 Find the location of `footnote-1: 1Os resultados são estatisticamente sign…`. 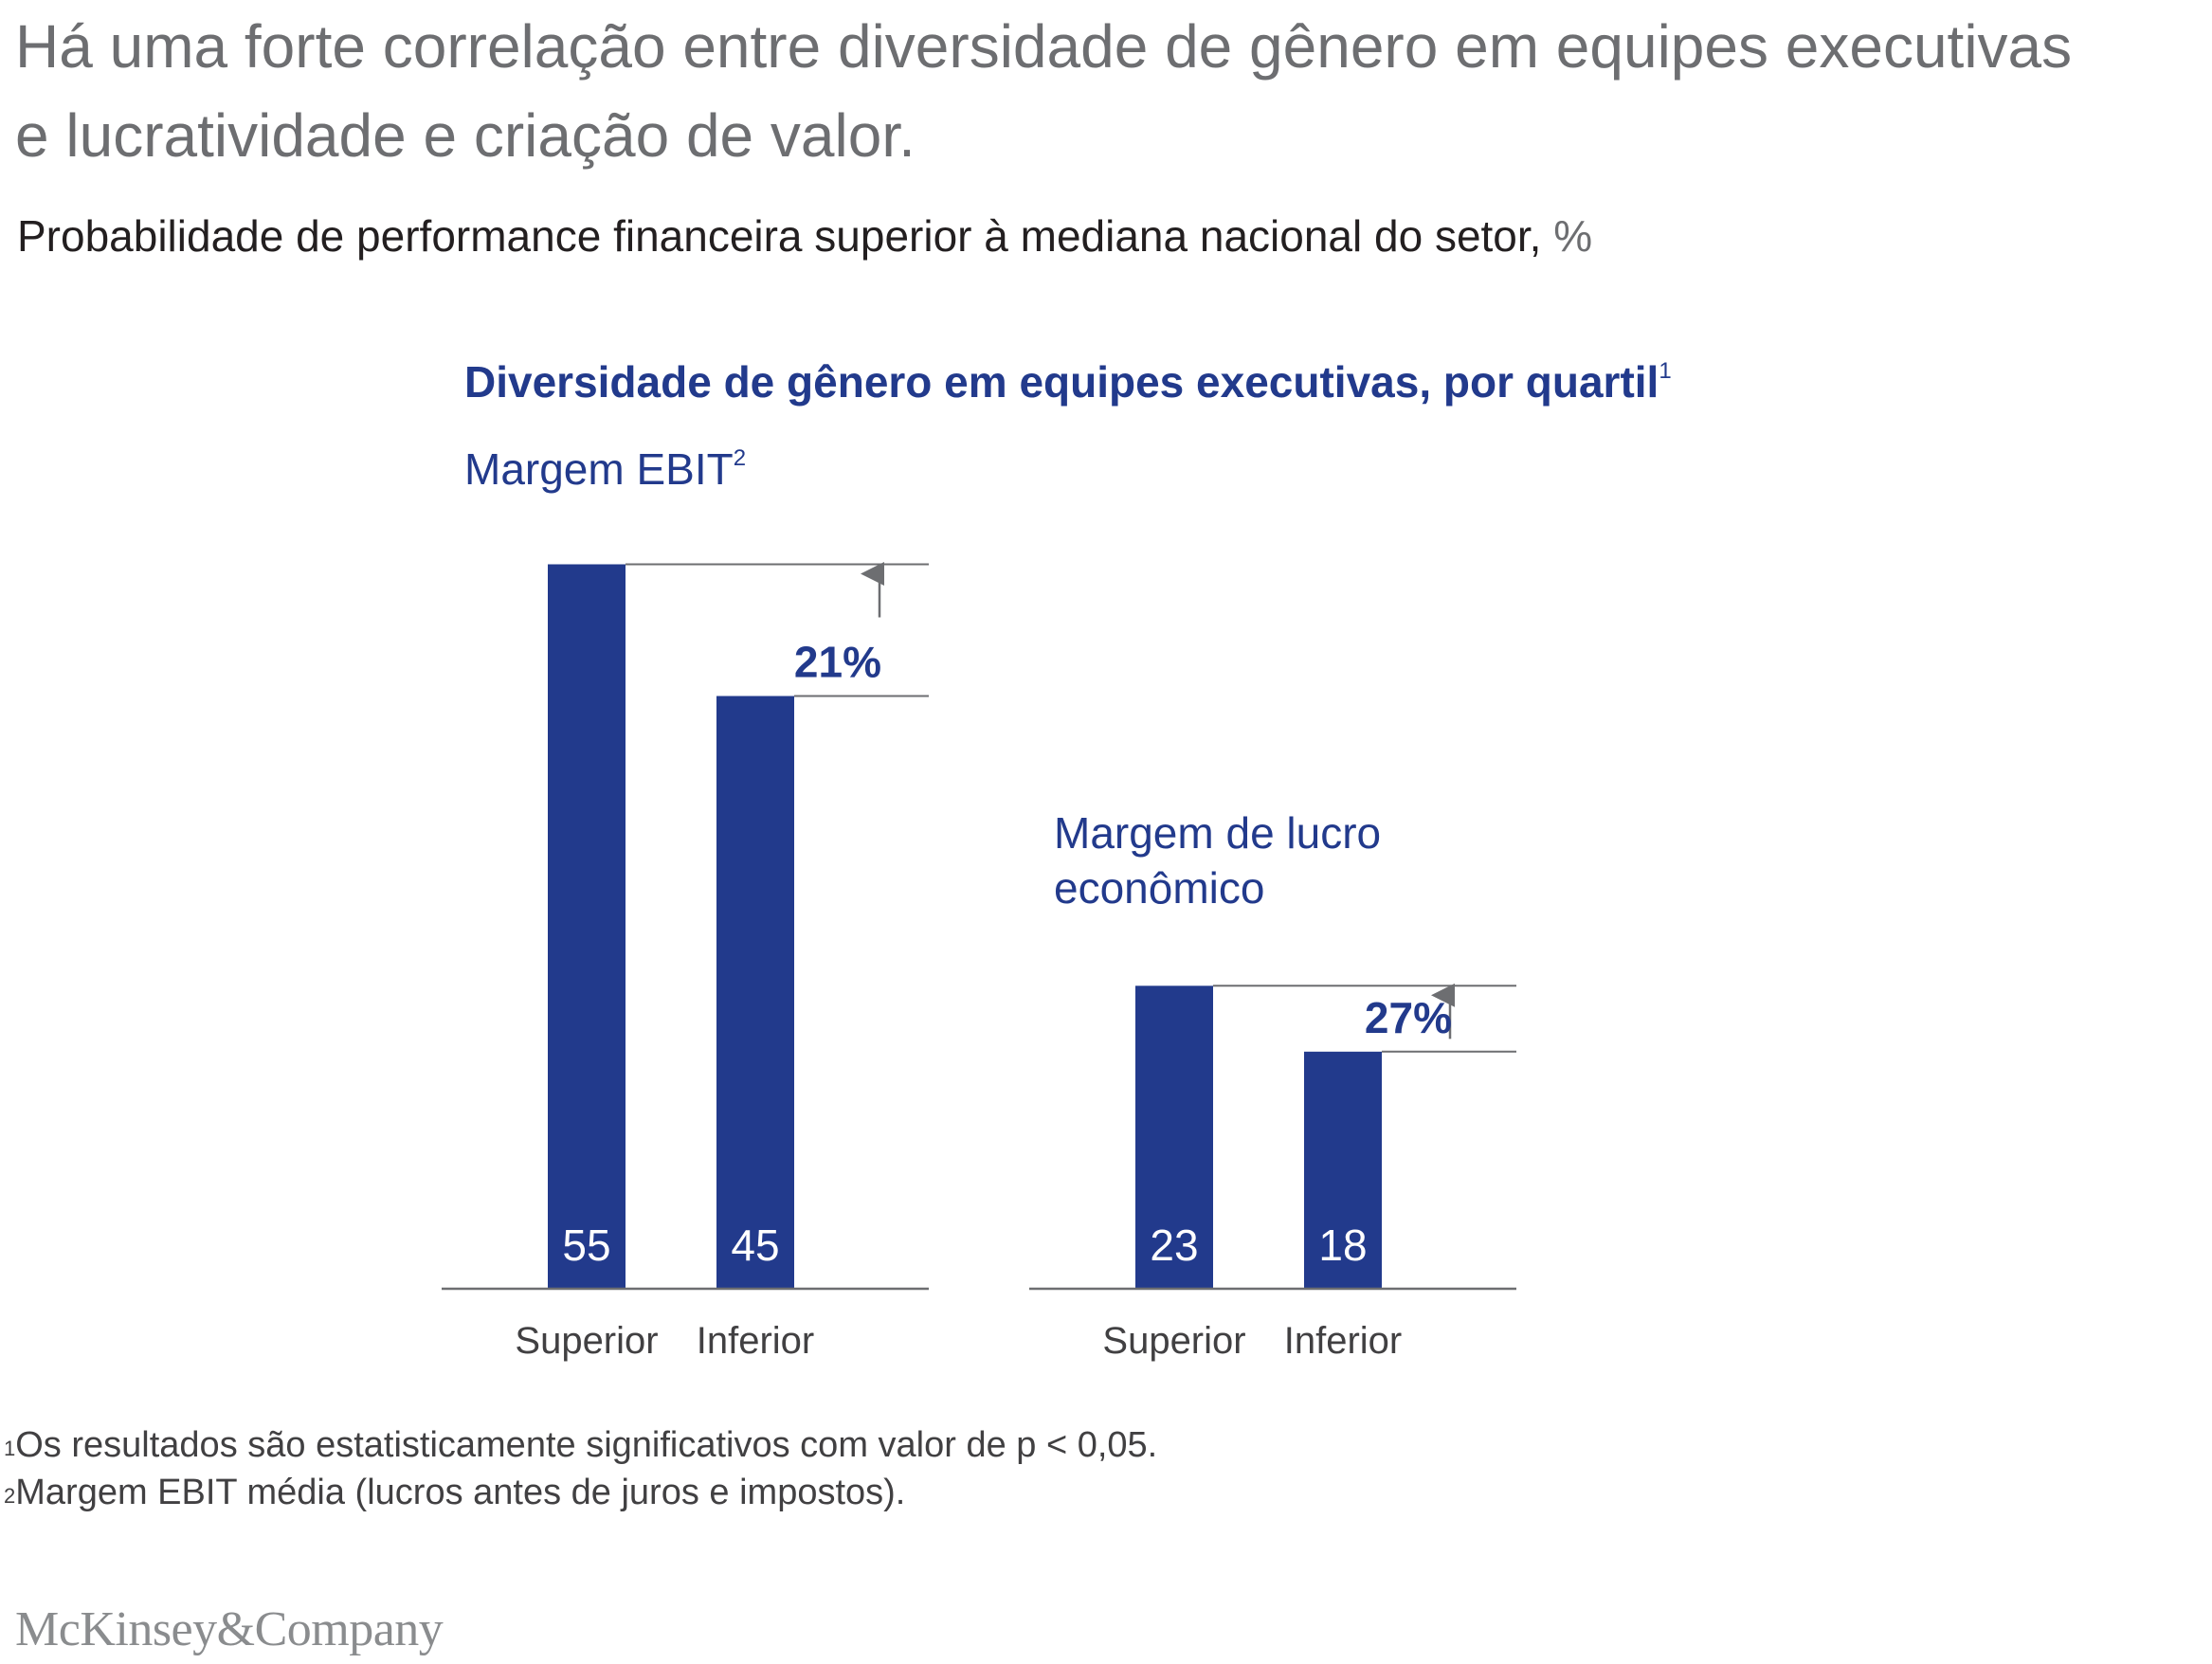

footnote-1: 1Os resultados são estatisticamente sign… is located at coordinates (580, 1445).